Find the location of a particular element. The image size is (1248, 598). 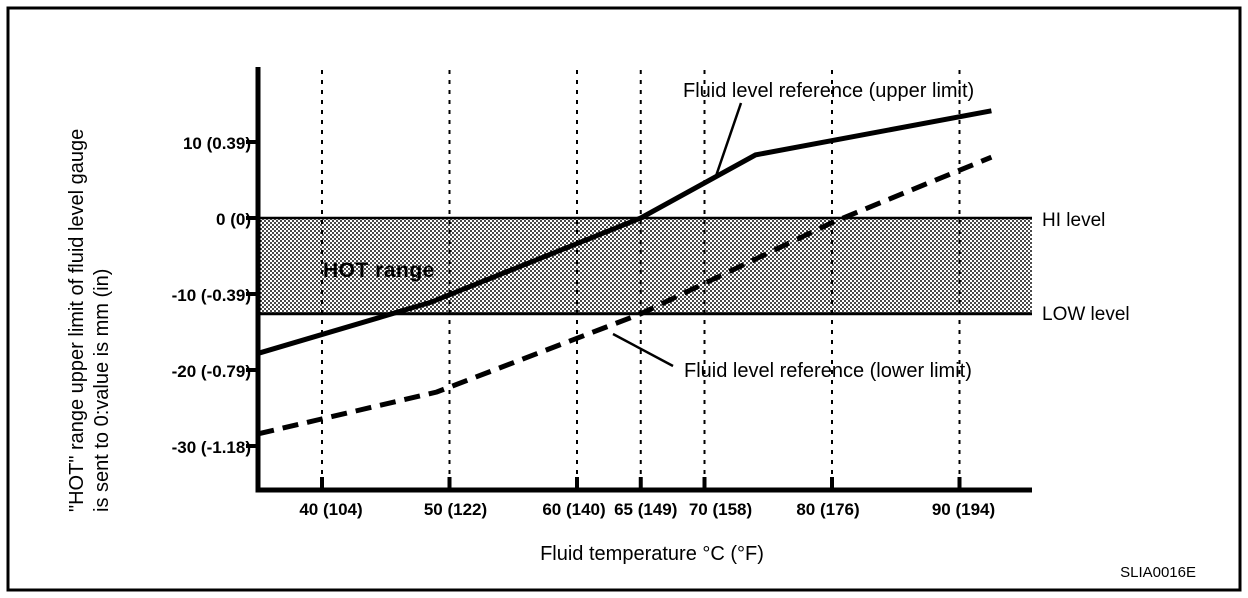

x-tick-label-50: 50 (122) is located at coordinates (455, 509).